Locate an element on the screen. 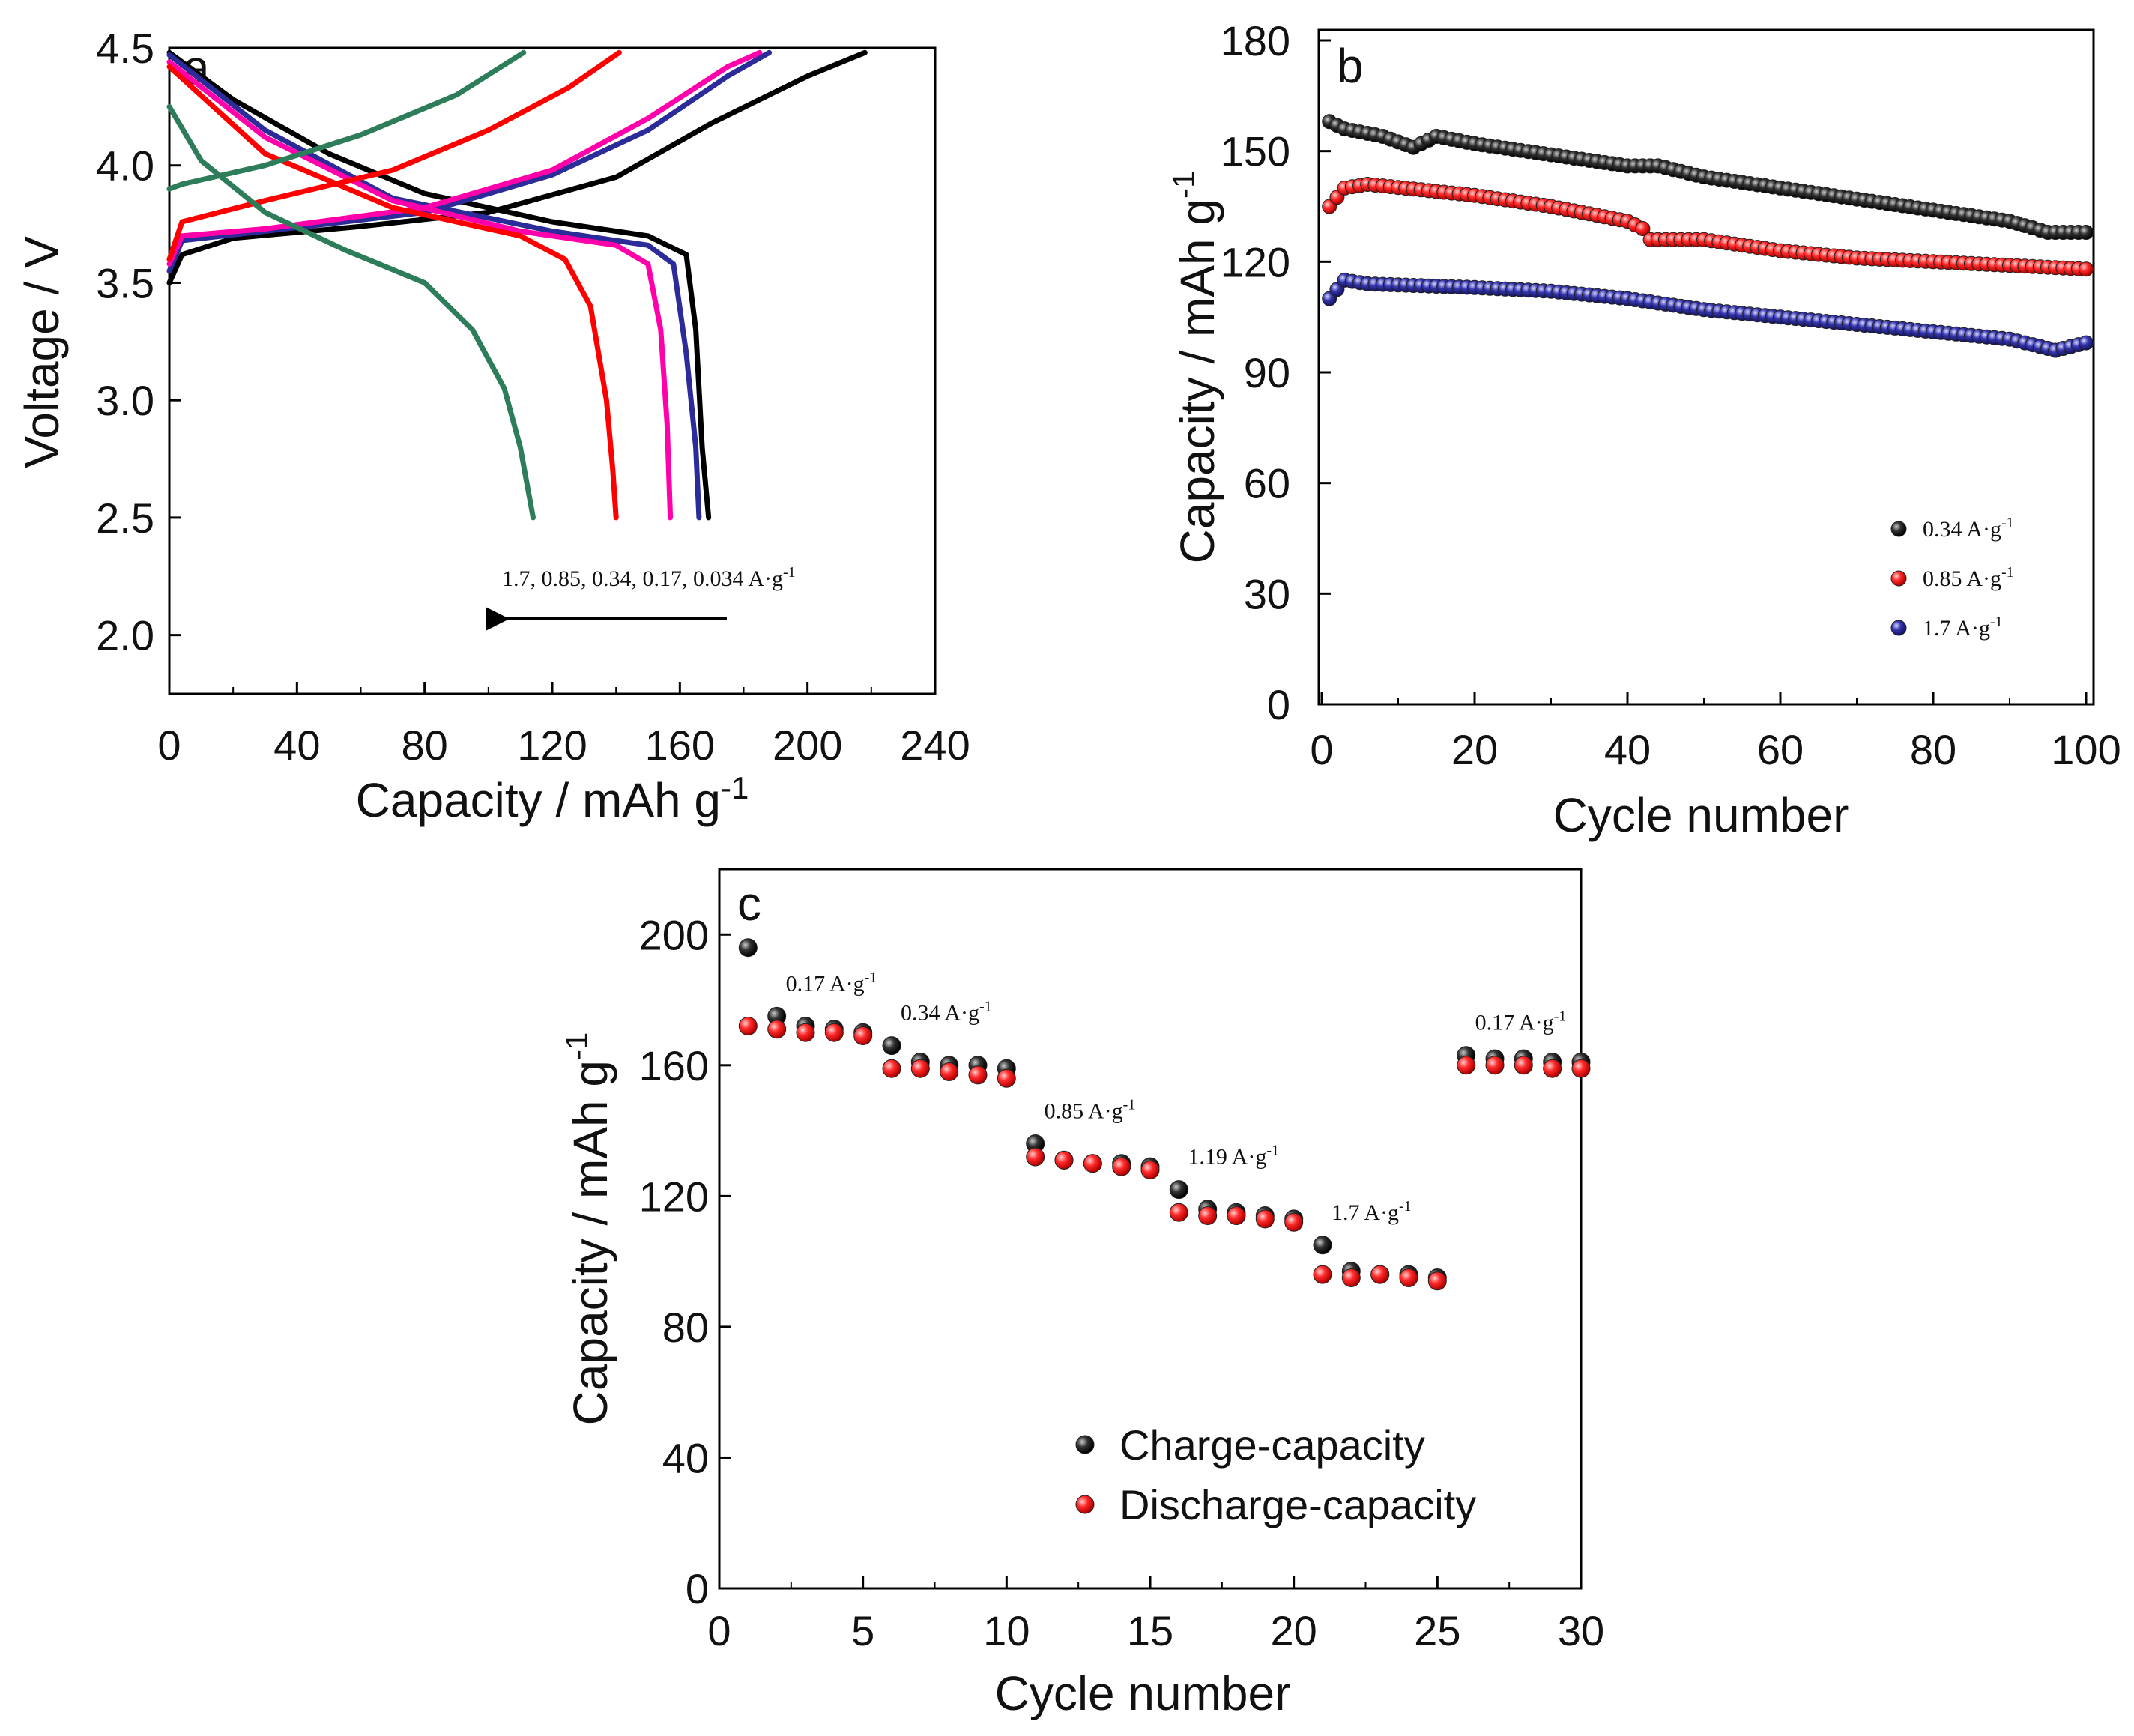 The image size is (2134, 1736). panel-b-y-tick-label: 150 is located at coordinates (1256, 151).